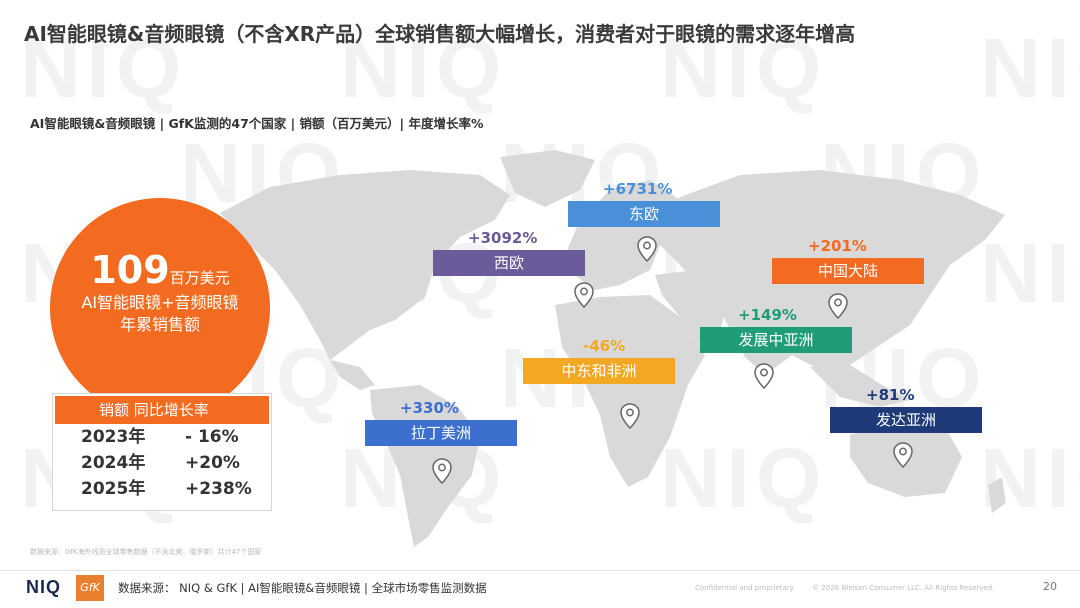  What do you see at coordinates (604, 346) in the screenshot?
I see `region-growth-middle-east-africa: -46%` at bounding box center [604, 346].